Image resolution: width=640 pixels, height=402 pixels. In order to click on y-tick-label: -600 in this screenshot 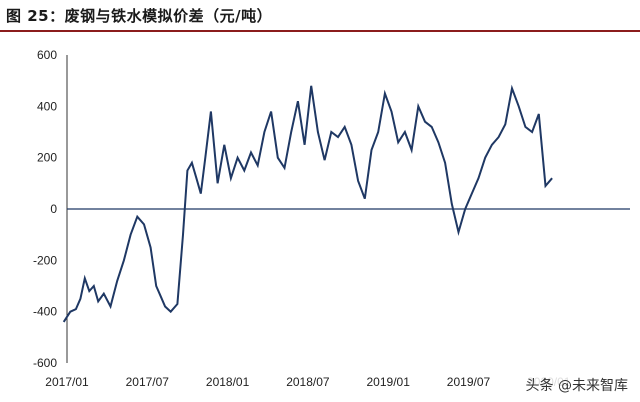, I will do `click(45, 363)`.